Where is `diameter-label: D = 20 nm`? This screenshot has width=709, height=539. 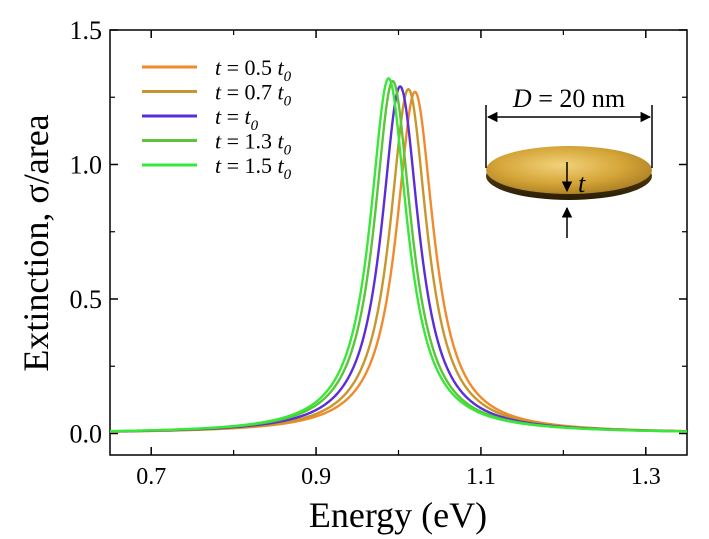
diameter-label: D = 20 nm is located at coordinates (568, 98).